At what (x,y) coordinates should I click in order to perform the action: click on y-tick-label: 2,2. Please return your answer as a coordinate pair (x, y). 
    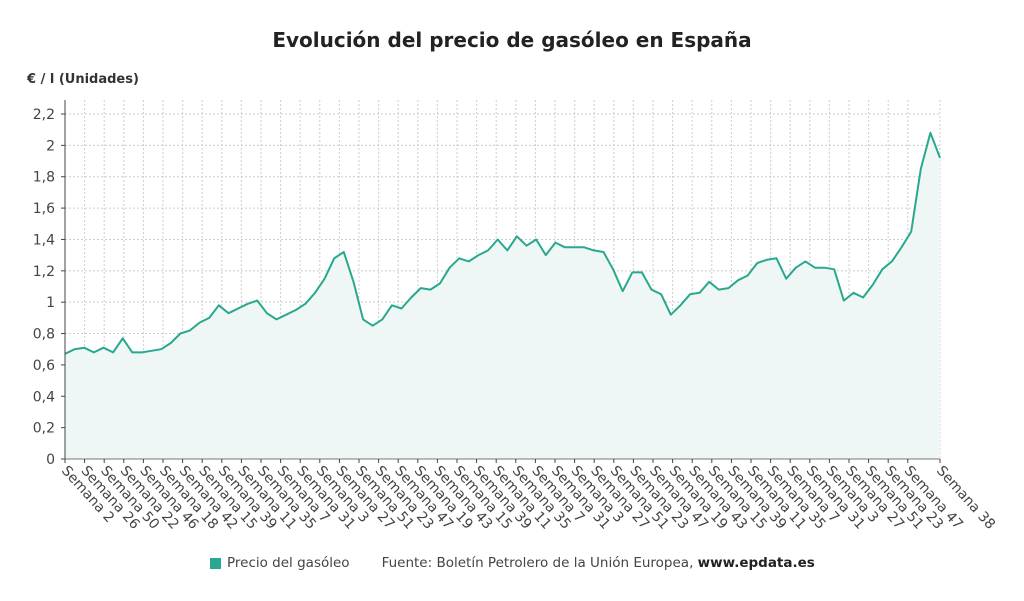
    Looking at the image, I should click on (44, 115).